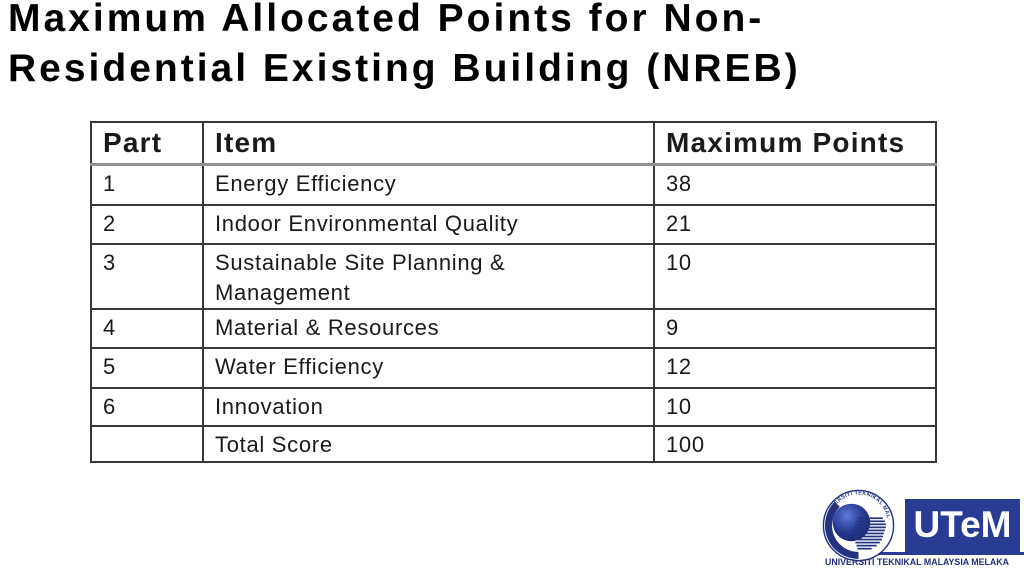  I want to click on cell-points: 38, so click(795, 184).